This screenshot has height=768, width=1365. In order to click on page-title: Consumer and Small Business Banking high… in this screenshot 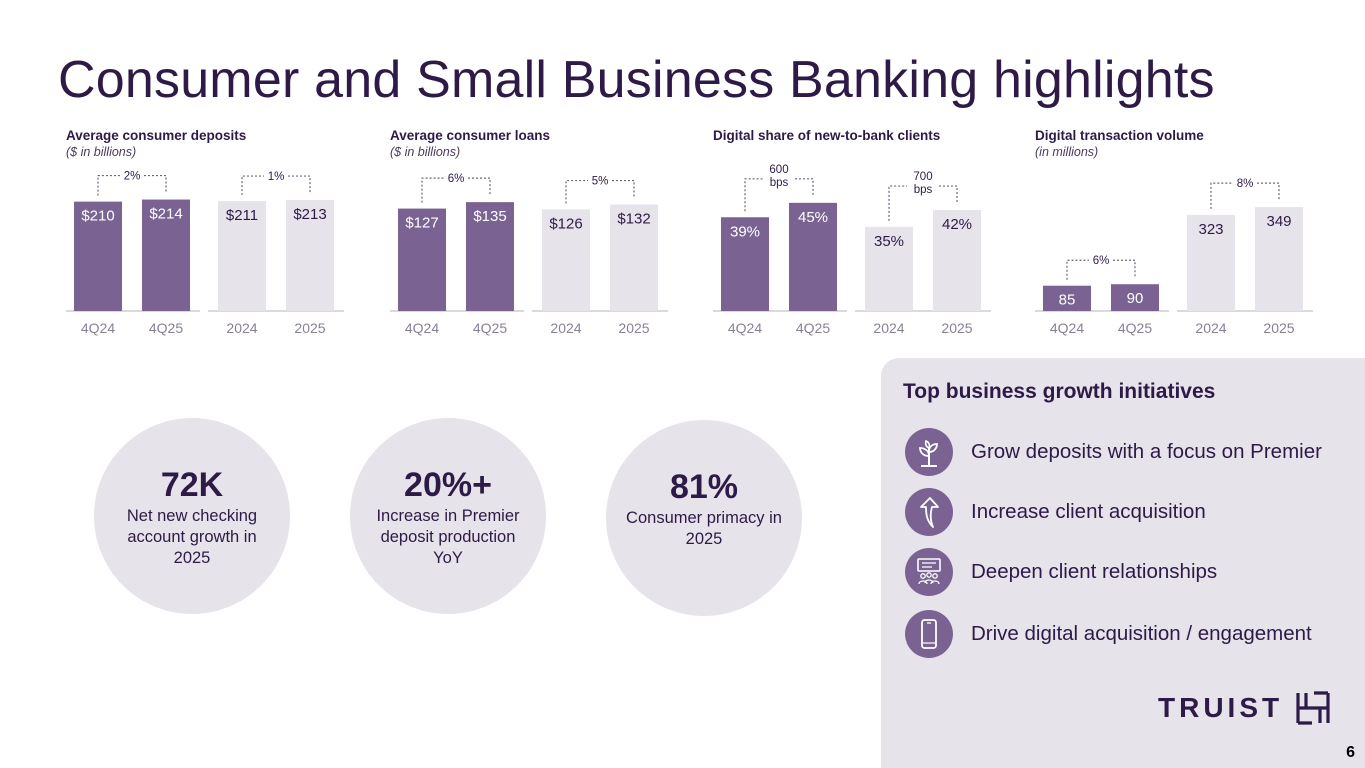, I will do `click(636, 80)`.